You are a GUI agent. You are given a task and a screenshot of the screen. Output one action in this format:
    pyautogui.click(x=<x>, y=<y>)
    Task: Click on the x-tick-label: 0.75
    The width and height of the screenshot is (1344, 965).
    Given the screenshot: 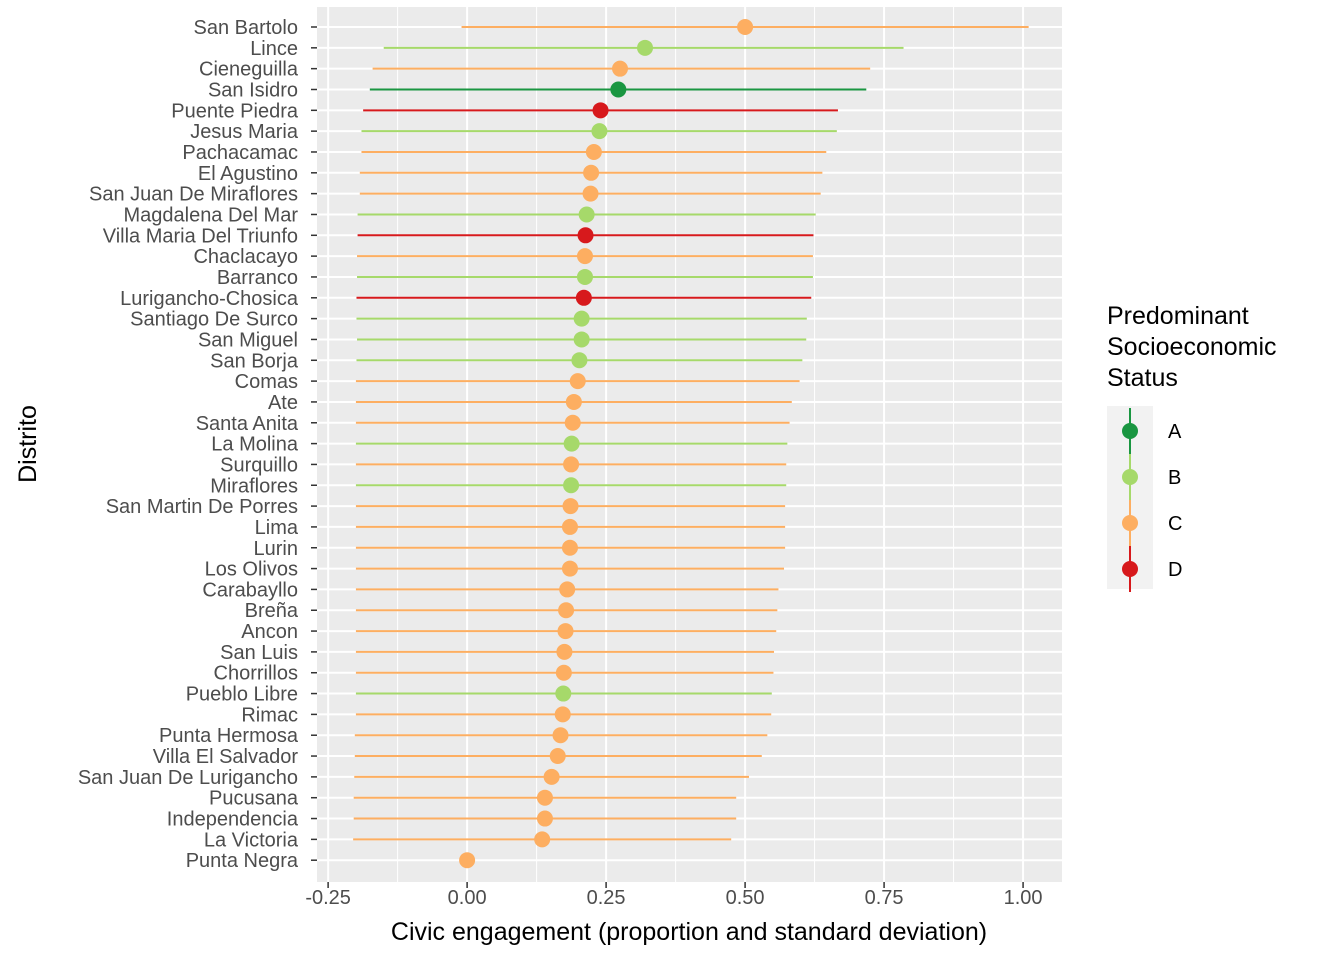 What is the action you would take?
    pyautogui.click(x=884, y=898)
    